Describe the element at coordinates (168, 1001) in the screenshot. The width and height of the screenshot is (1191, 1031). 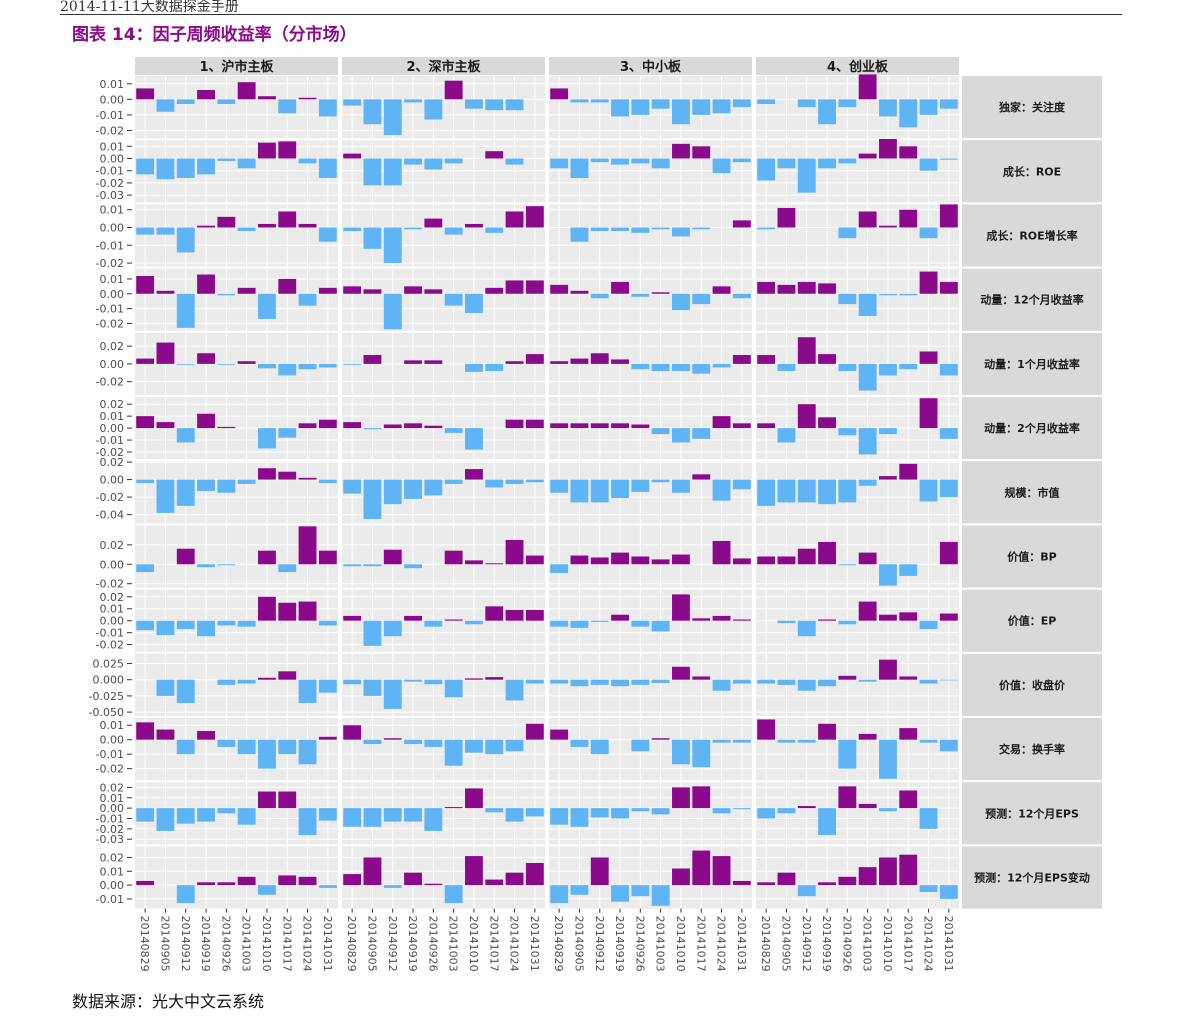
I see `source: 数据来源：光大中文云系统` at that location.